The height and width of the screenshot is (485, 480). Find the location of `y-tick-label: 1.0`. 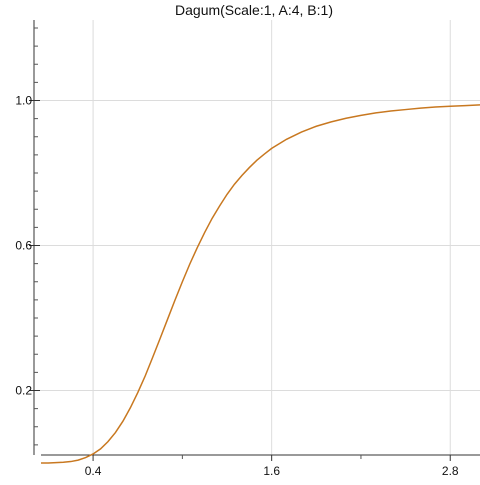

y-tick-label: 1.0 is located at coordinates (23, 101).